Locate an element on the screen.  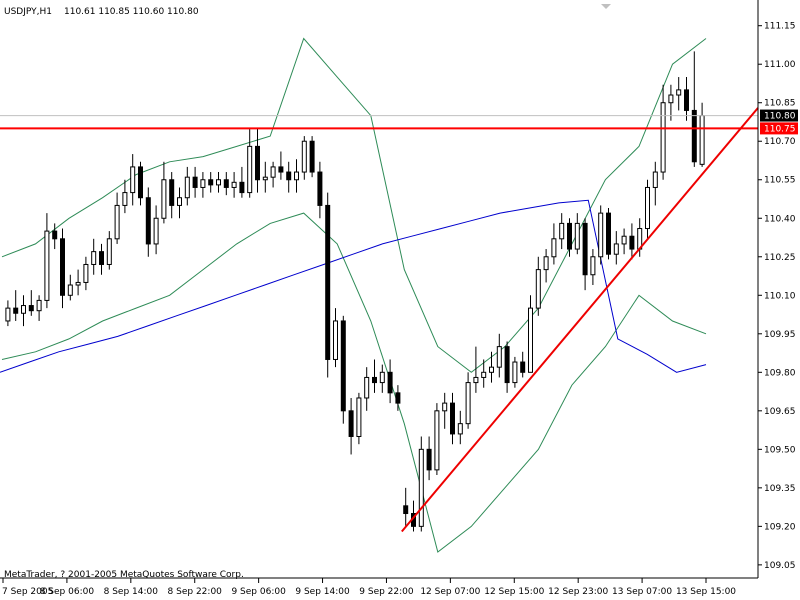
price-tick-label: 109.05 is located at coordinates (780, 566).